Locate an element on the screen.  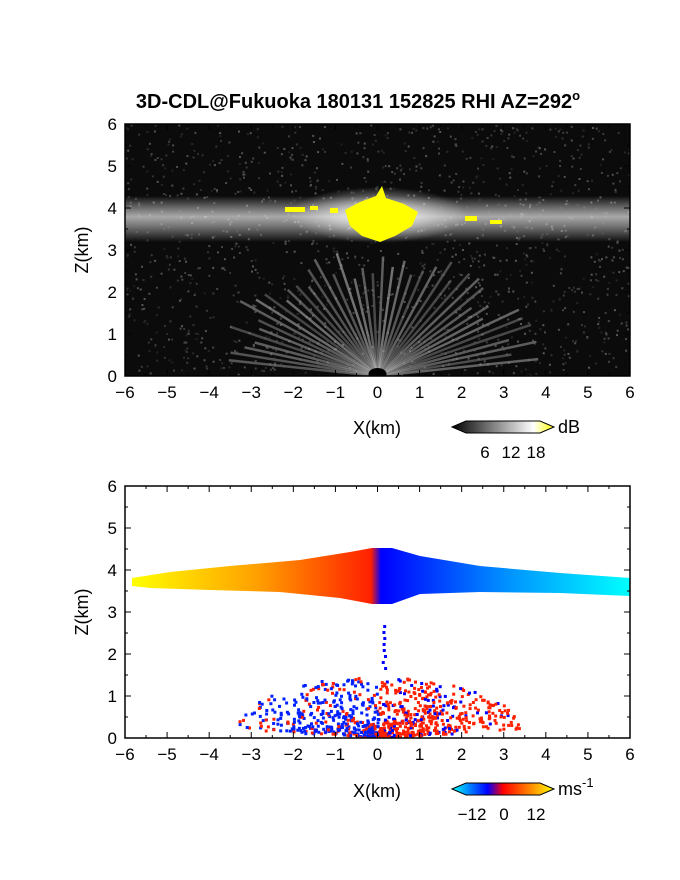
reflectivity-colorbar-tick-label: 6 is located at coordinates (484, 452).